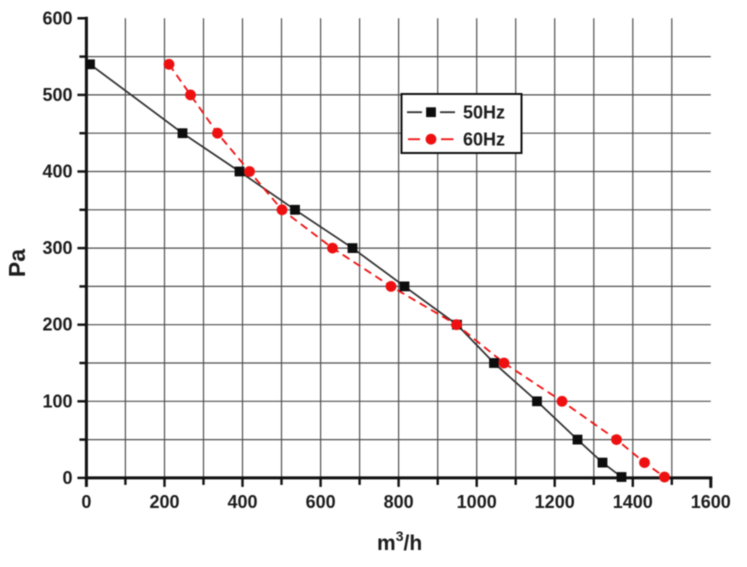 The image size is (747, 567). I want to click on svg-text: 1000, so click(477, 502).